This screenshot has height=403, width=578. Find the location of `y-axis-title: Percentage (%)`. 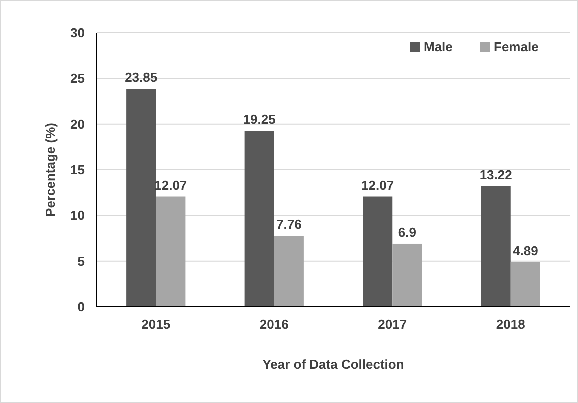

y-axis-title: Percentage (%) is located at coordinates (50, 170).